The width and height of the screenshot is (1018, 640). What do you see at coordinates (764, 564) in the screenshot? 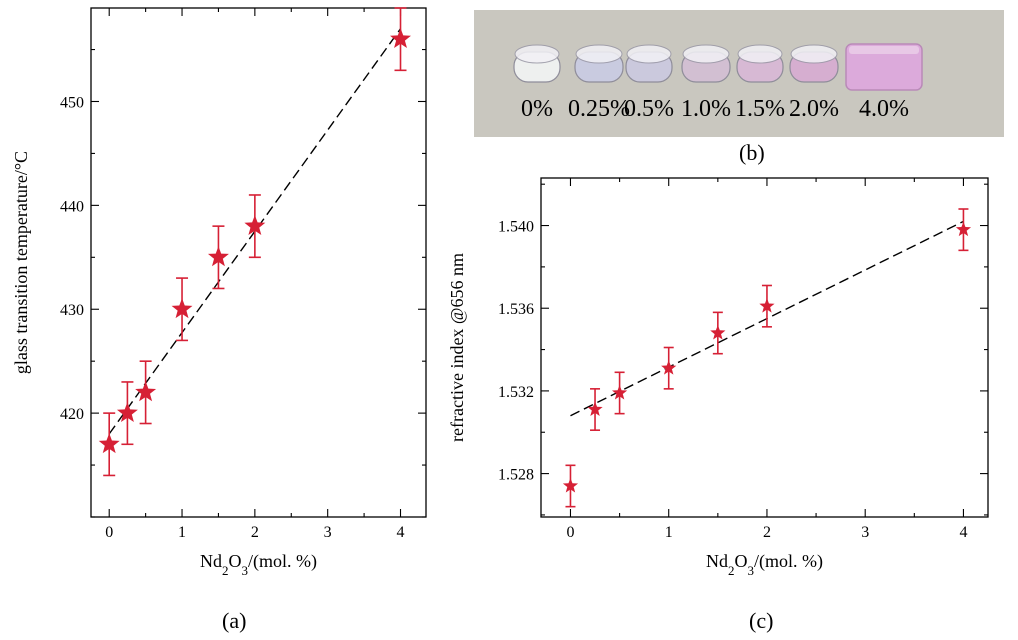
I see `panel-c-xlabel: Nd2O3/(mol. %)` at bounding box center [764, 564].